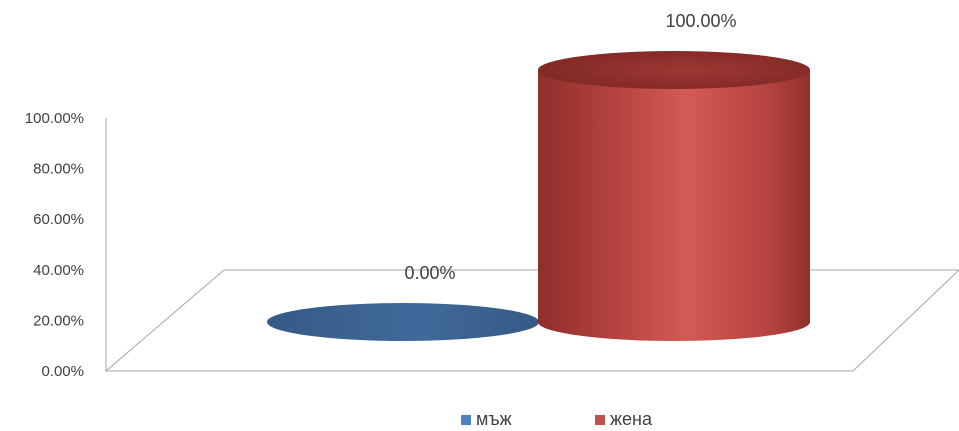 This screenshot has width=959, height=431. What do you see at coordinates (54, 118) in the screenshot?
I see `y-tick-label: 100.00%` at bounding box center [54, 118].